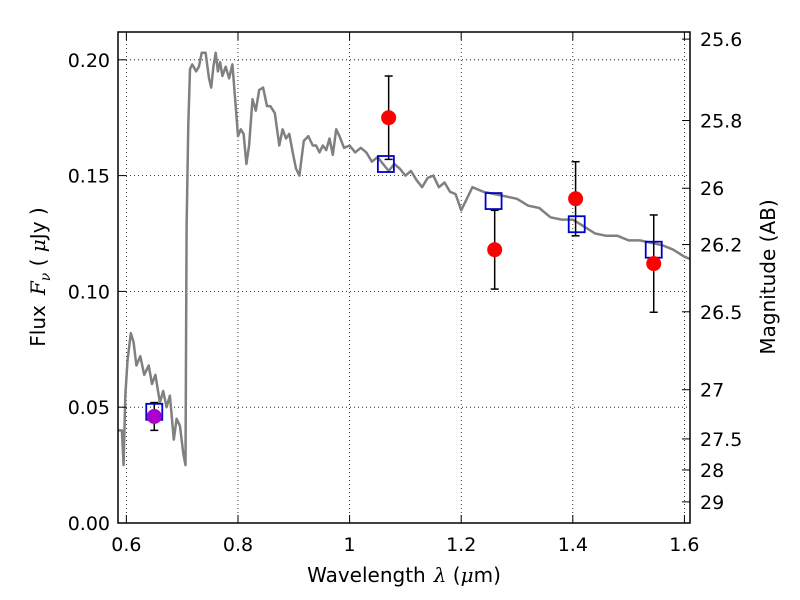  Describe the element at coordinates (126, 545) in the screenshot. I see `x-tick-label: 0.6` at that location.